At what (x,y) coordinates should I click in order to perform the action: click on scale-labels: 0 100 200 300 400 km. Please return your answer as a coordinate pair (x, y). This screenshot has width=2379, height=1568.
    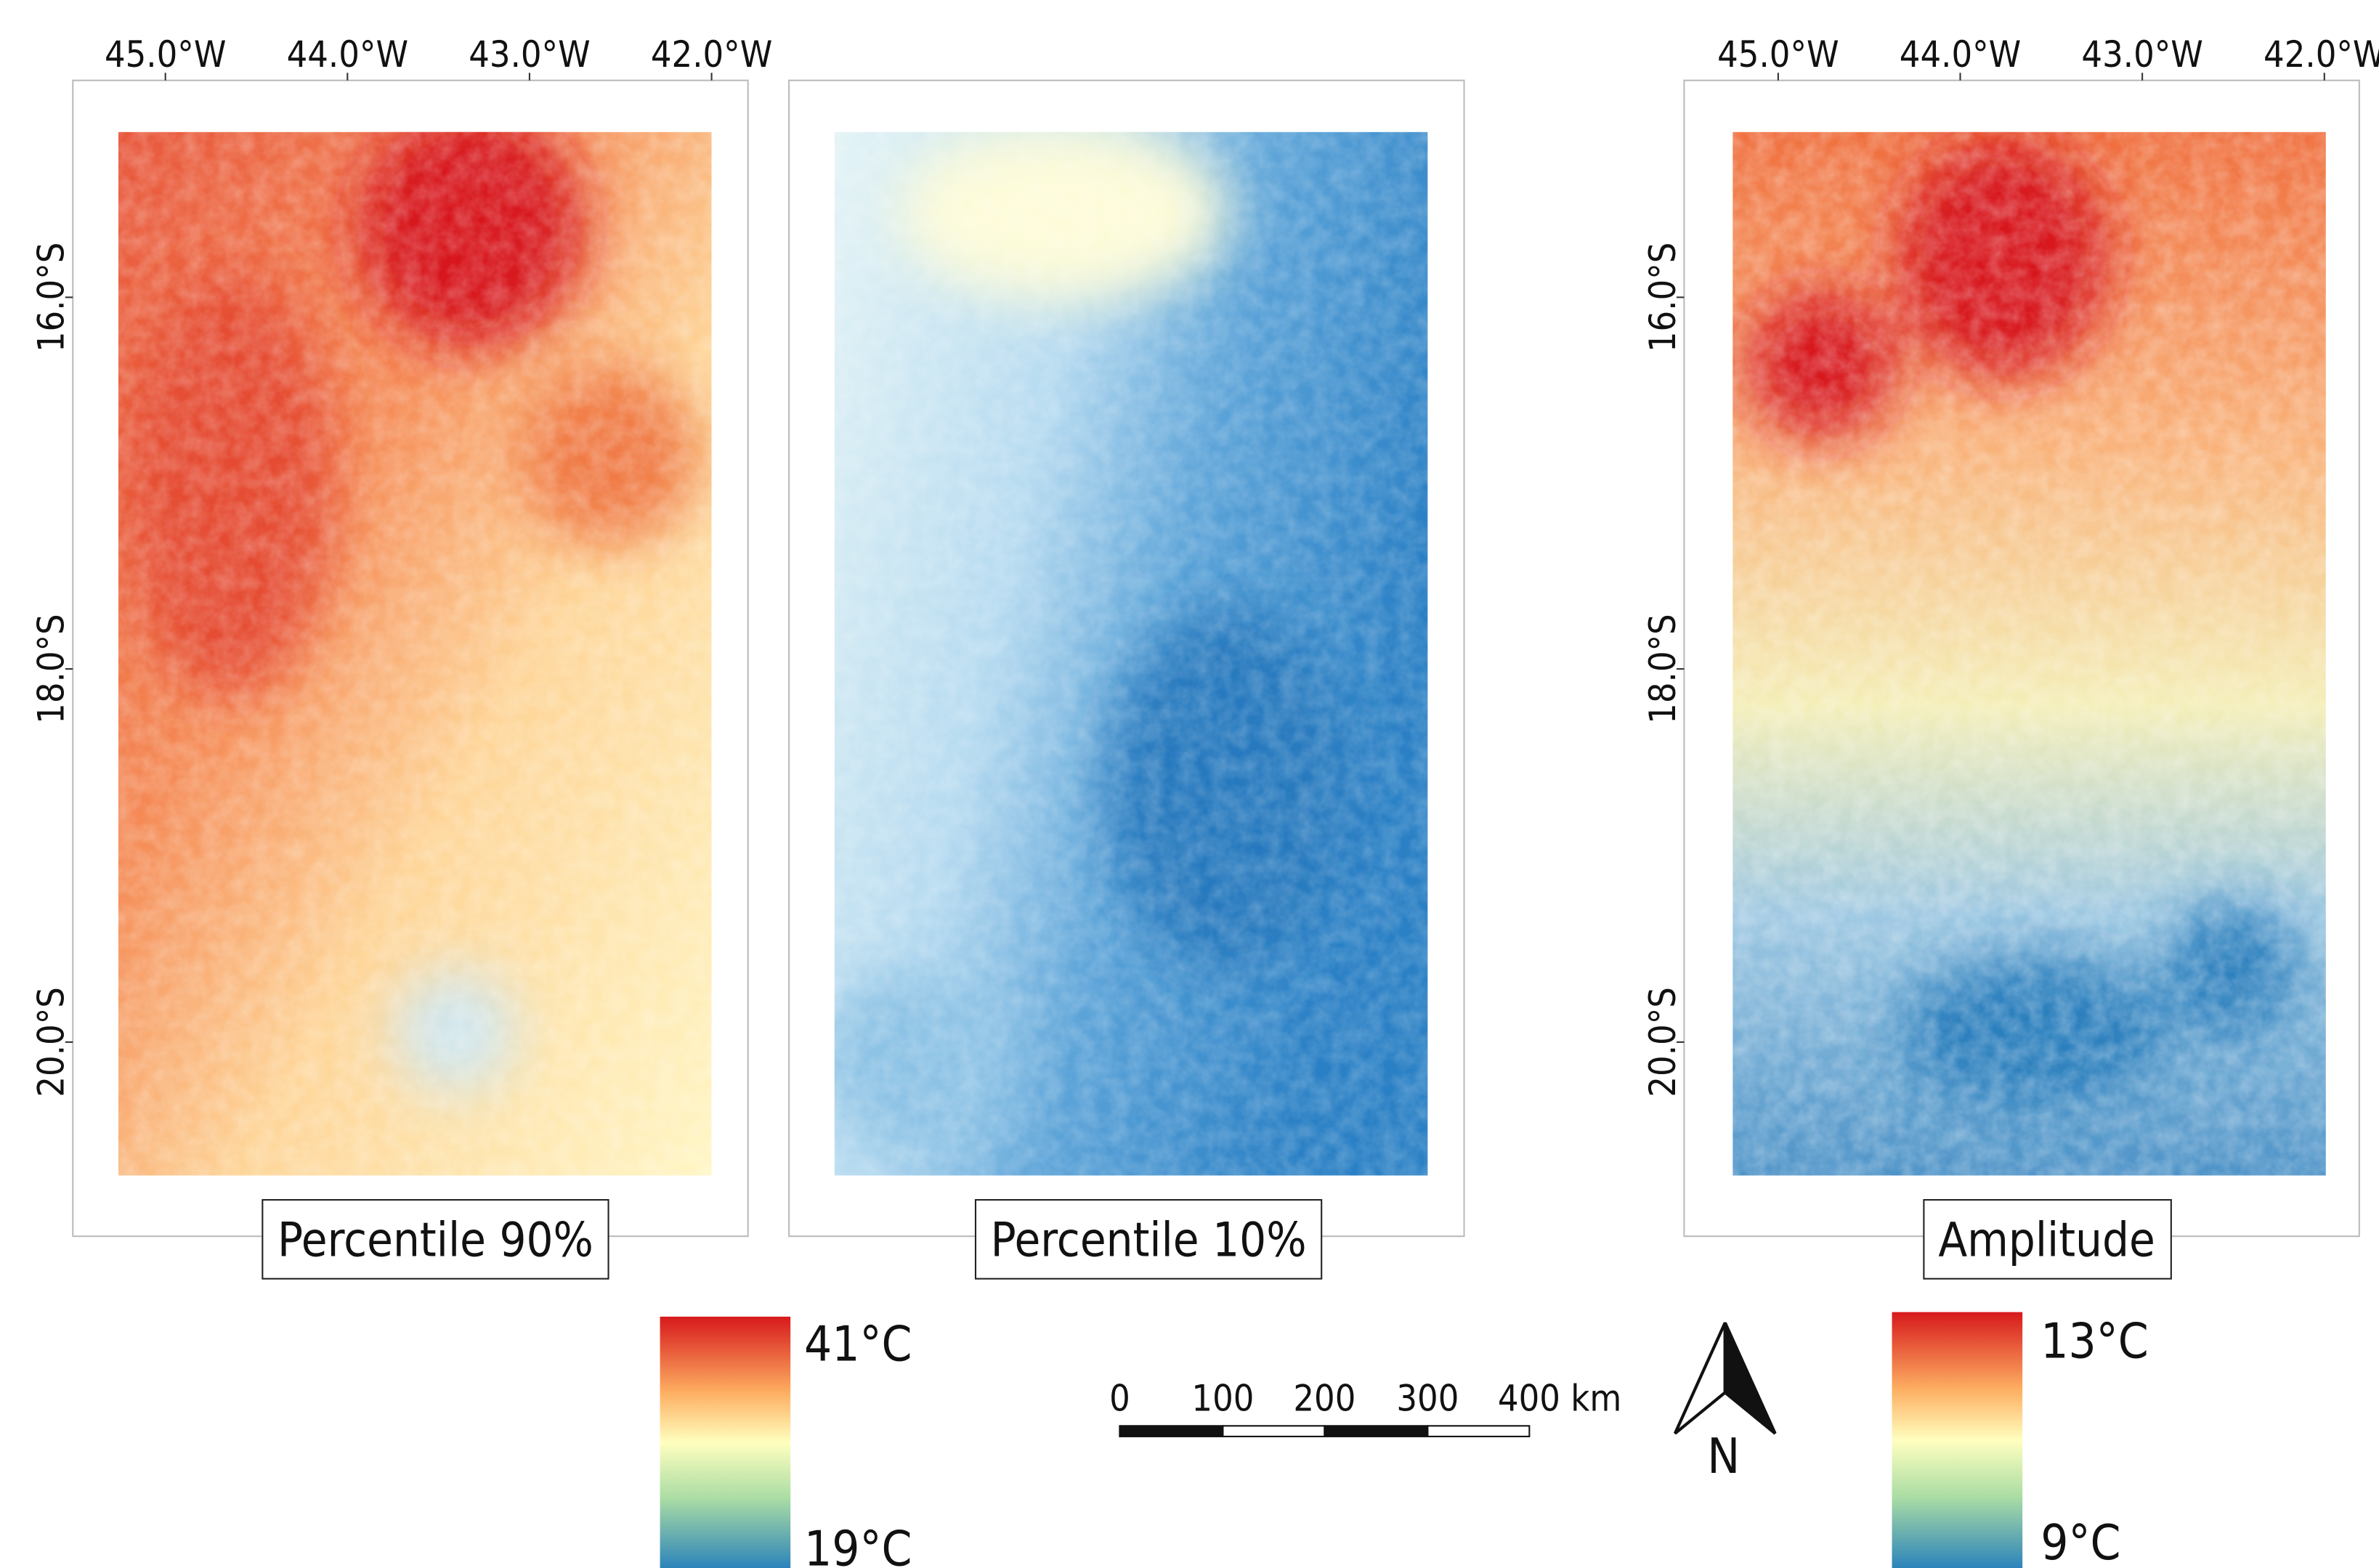
    Looking at the image, I should click on (1365, 1397).